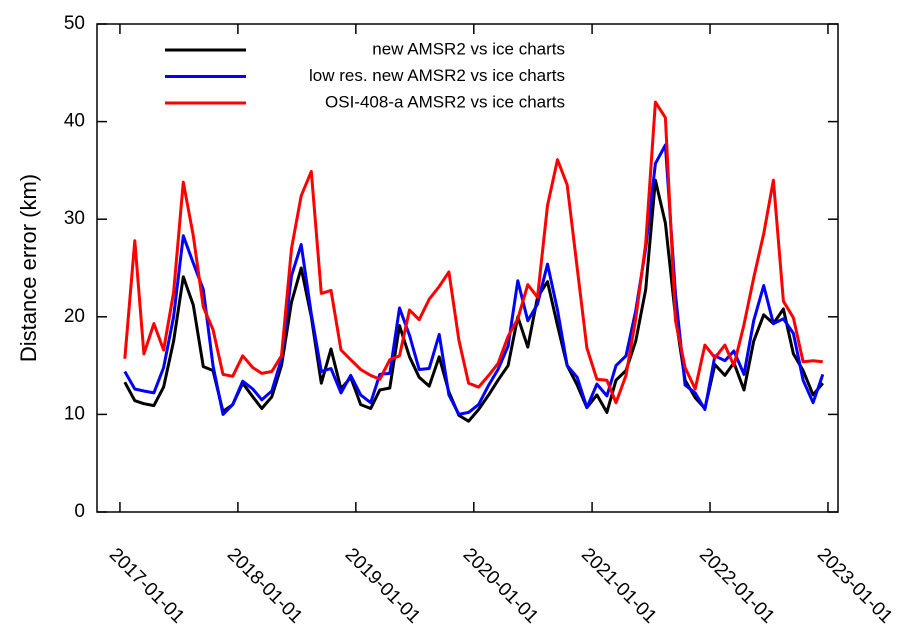 The image size is (921, 634). Describe the element at coordinates (28, 268) in the screenshot. I see `y-axis-label: Distance error (km)` at that location.